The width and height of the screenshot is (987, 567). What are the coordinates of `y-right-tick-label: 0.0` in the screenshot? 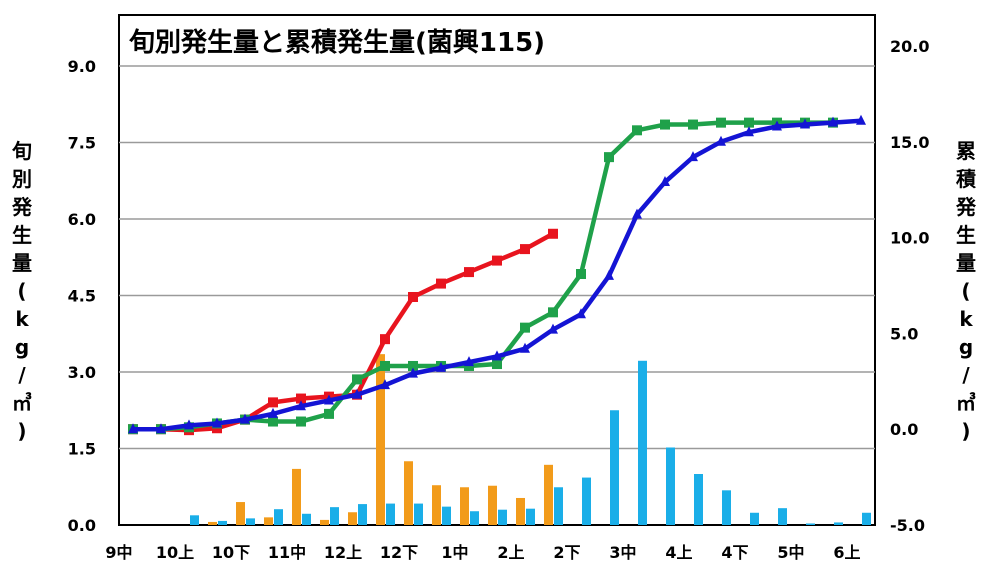 It's located at (904, 429).